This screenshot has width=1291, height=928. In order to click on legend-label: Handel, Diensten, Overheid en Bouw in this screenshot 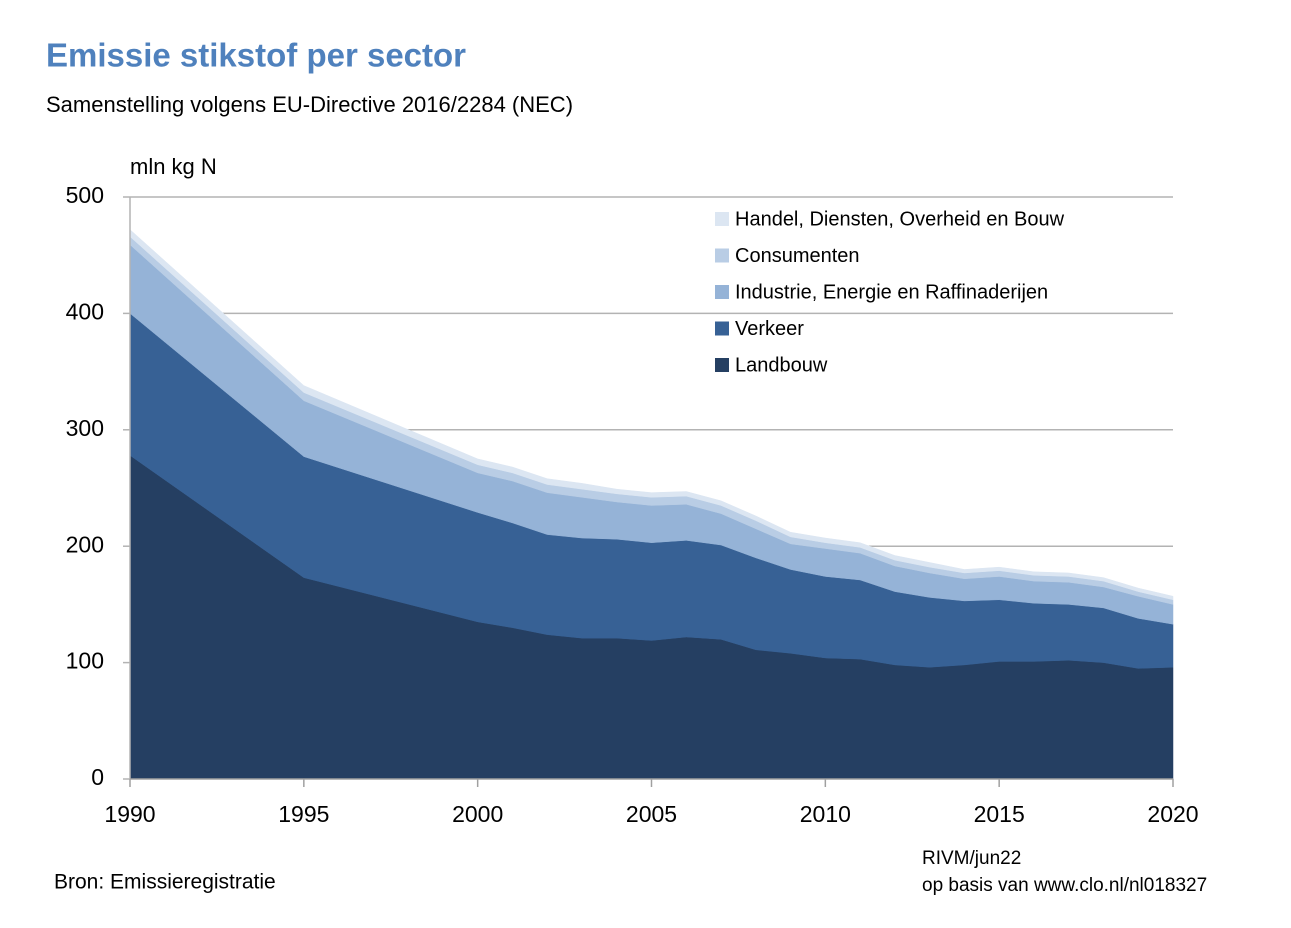, I will do `click(900, 219)`.